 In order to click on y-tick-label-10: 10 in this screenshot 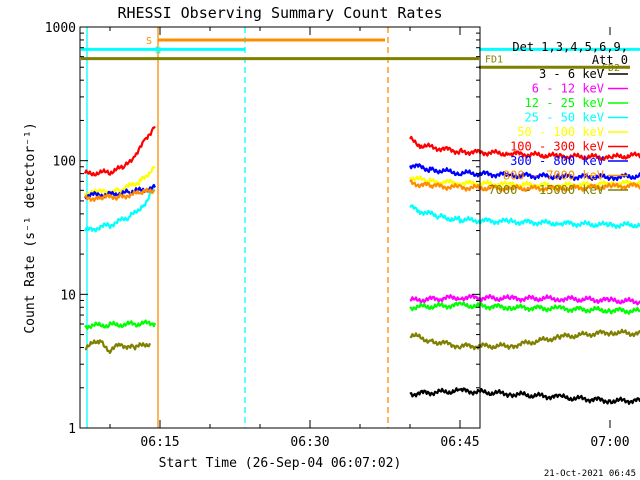, I will do `click(68, 295)`.